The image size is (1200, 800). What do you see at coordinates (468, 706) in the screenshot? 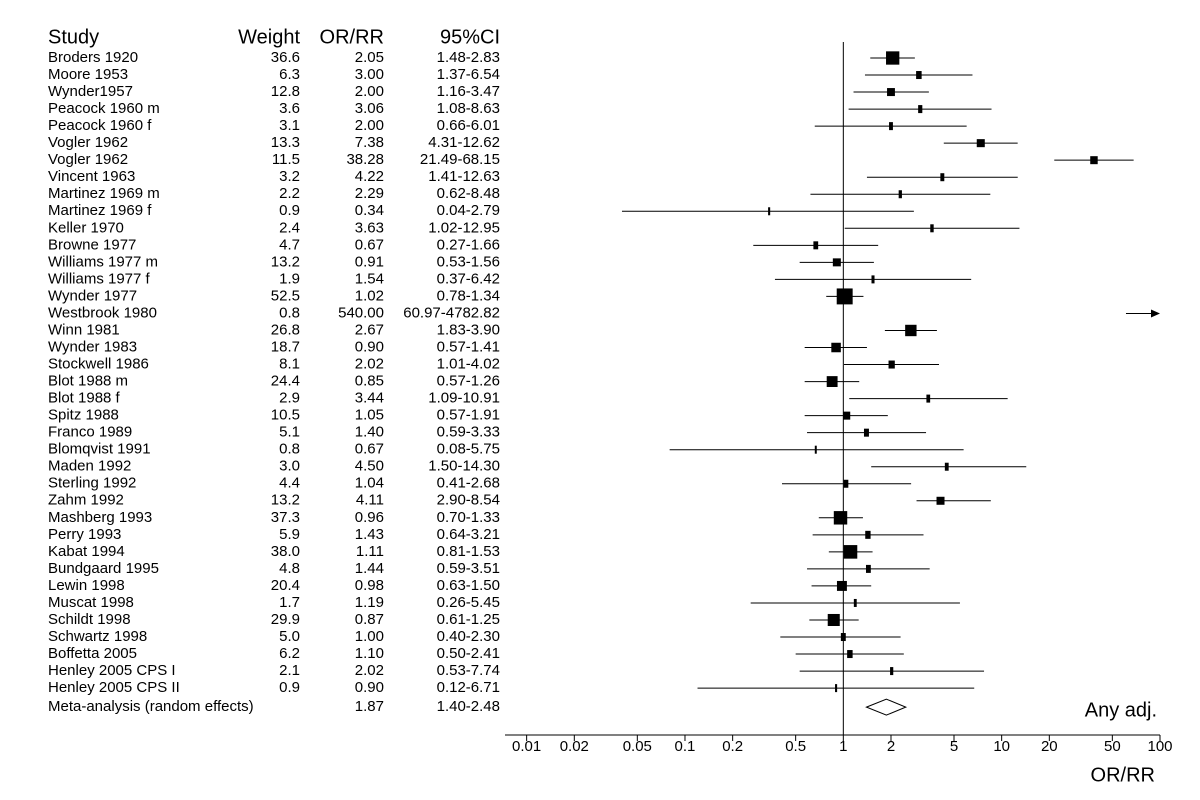
I see `summary-ci: 1.40-2.48` at bounding box center [468, 706].